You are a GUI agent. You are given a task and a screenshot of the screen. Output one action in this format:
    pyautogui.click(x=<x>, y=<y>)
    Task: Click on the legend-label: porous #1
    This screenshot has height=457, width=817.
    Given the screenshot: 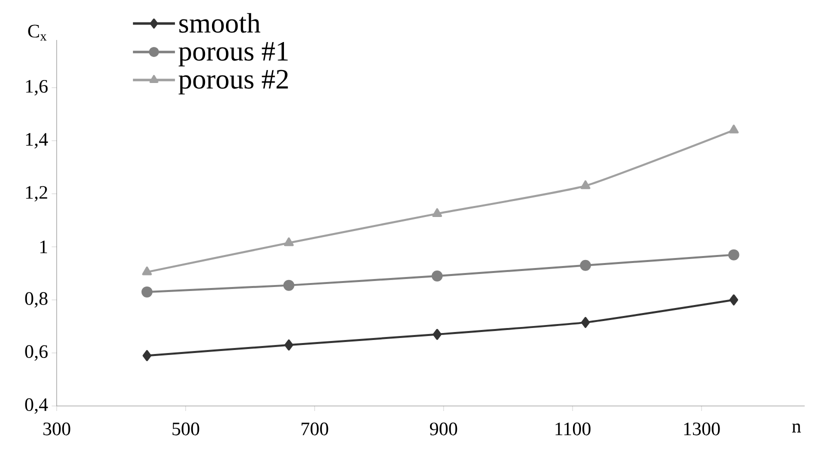 What is the action you would take?
    pyautogui.click(x=233, y=54)
    